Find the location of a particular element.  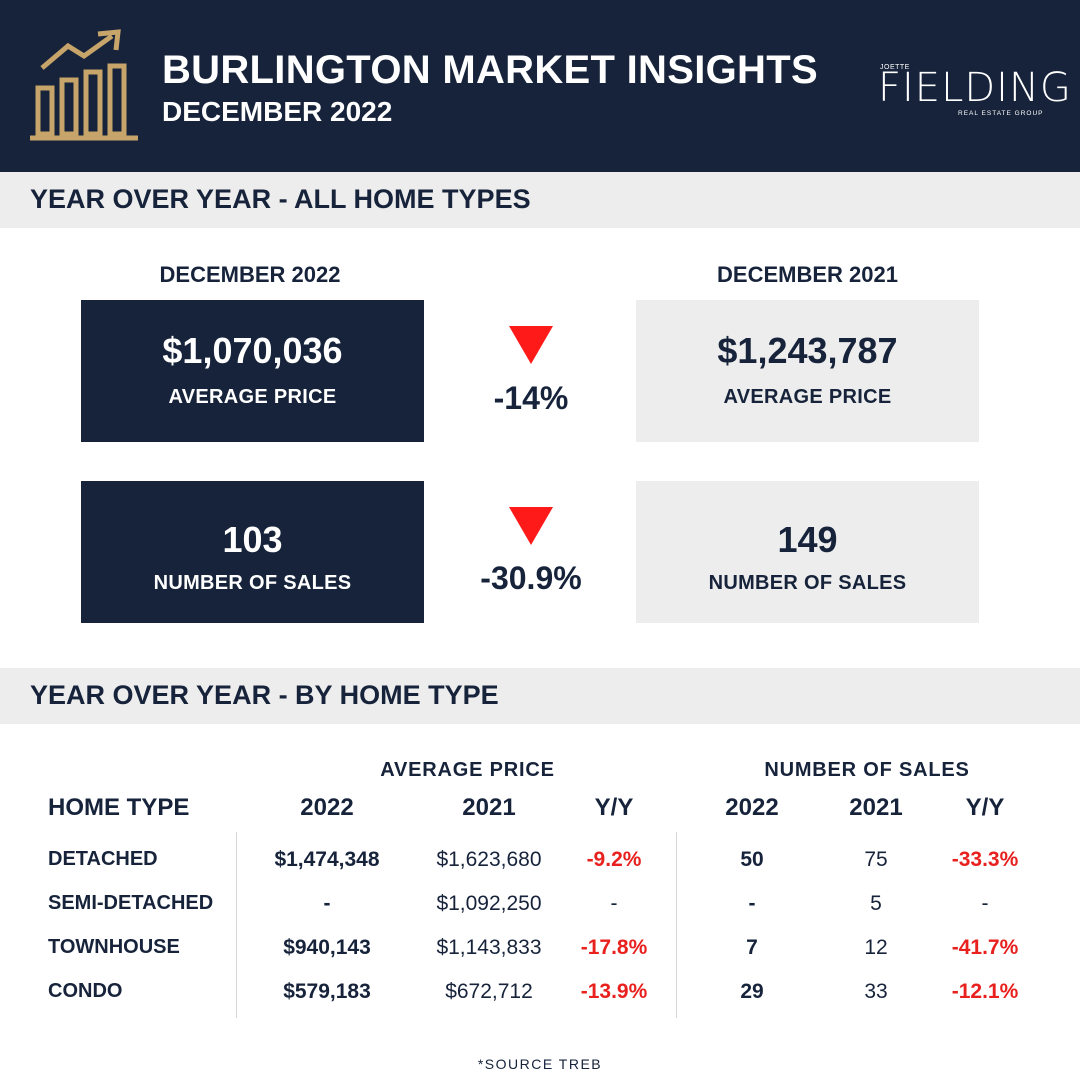

col-header-price-2021: 2021 is located at coordinates (489, 807).